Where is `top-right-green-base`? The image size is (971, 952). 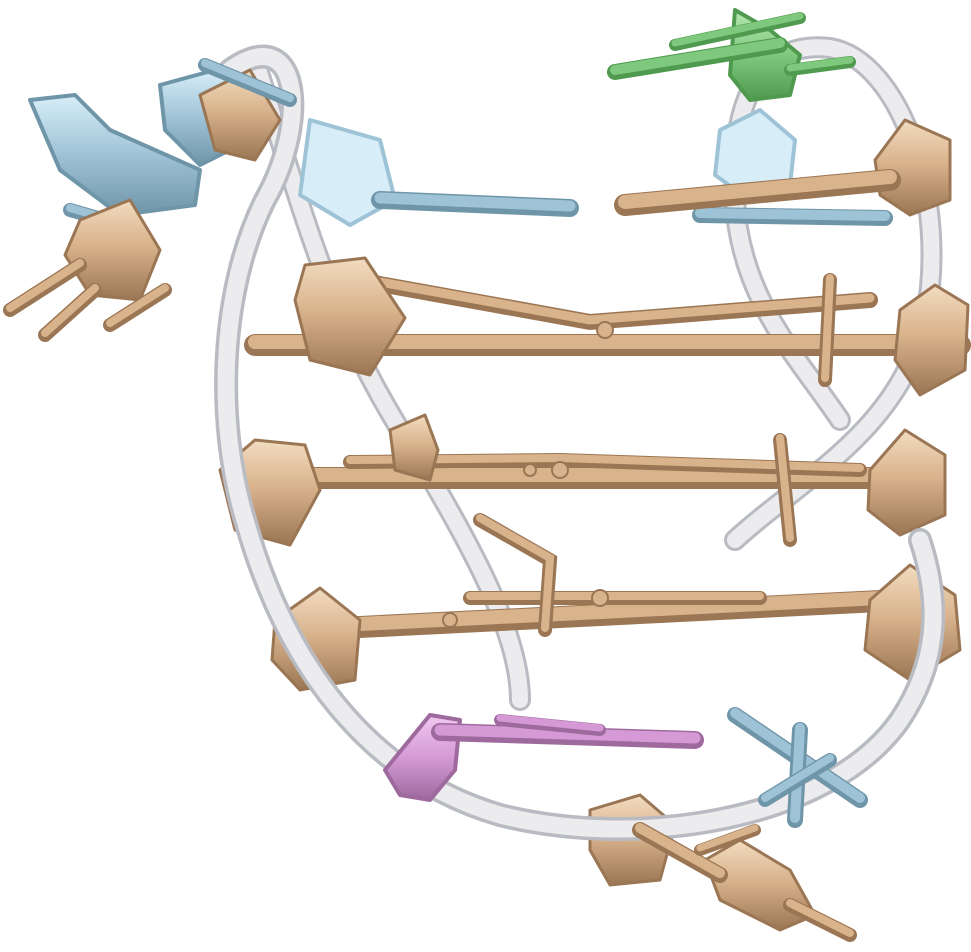
top-right-green-base is located at coordinates (731, 55).